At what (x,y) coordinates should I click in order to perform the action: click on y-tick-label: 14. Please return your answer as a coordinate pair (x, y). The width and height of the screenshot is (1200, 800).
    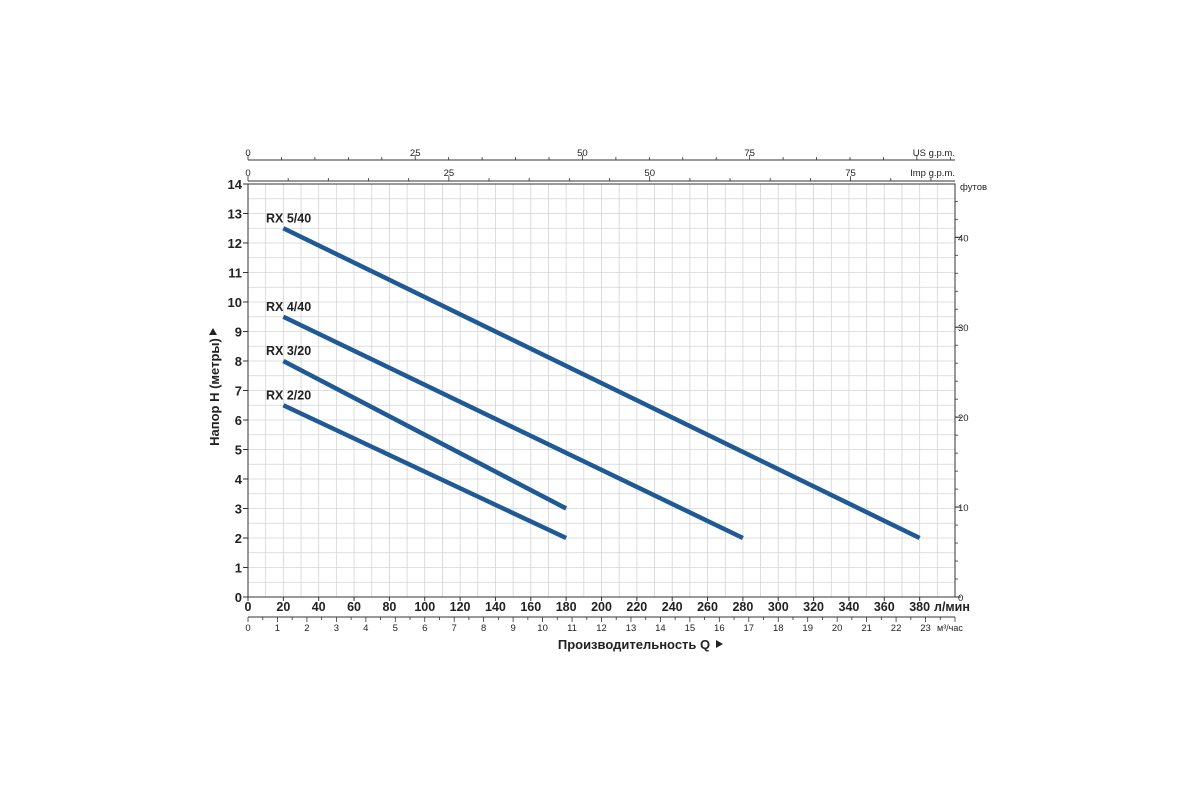
    Looking at the image, I should click on (235, 184).